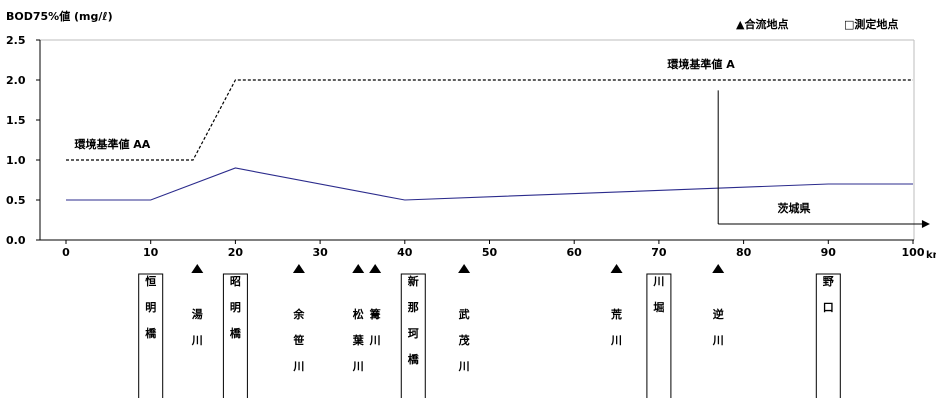  I want to click on confluence-label: 余笹川, so click(298, 318).